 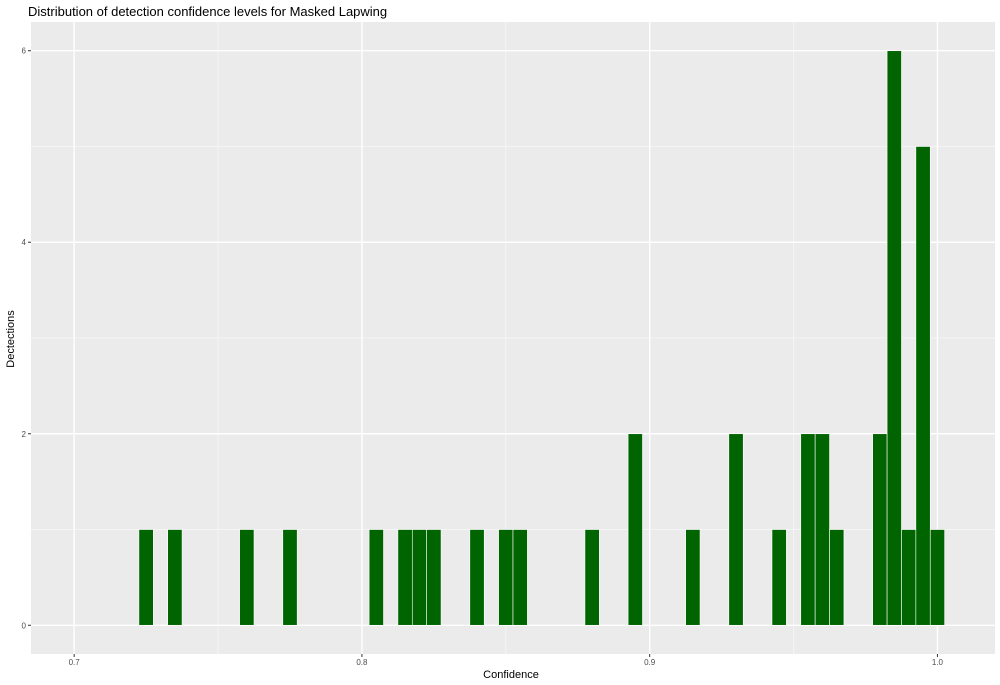 I want to click on y-tick-label: 4, so click(x=24, y=242).